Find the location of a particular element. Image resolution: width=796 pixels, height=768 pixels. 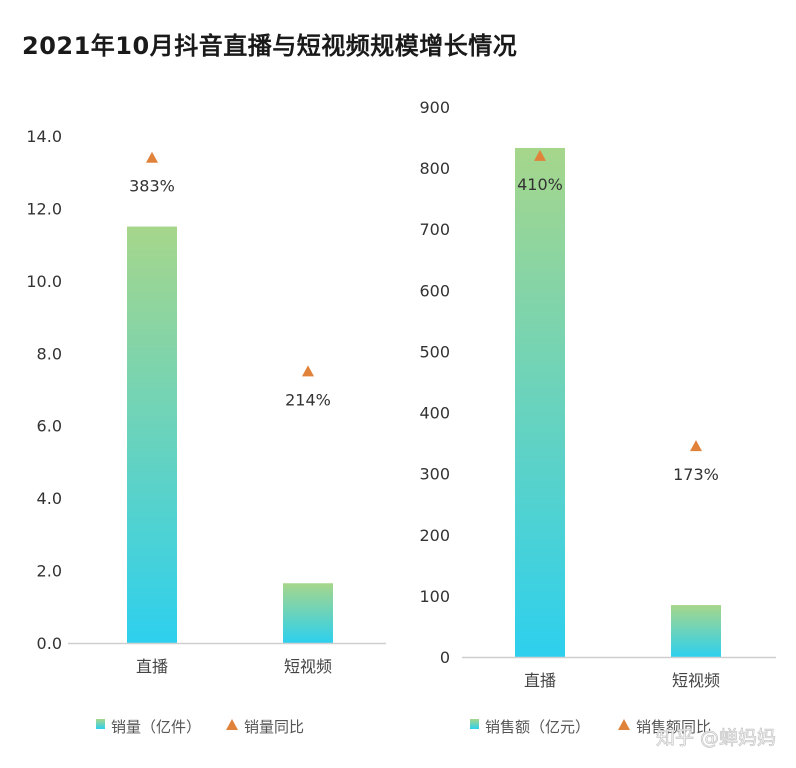

y-tick-label: 4.0 is located at coordinates (49, 498).